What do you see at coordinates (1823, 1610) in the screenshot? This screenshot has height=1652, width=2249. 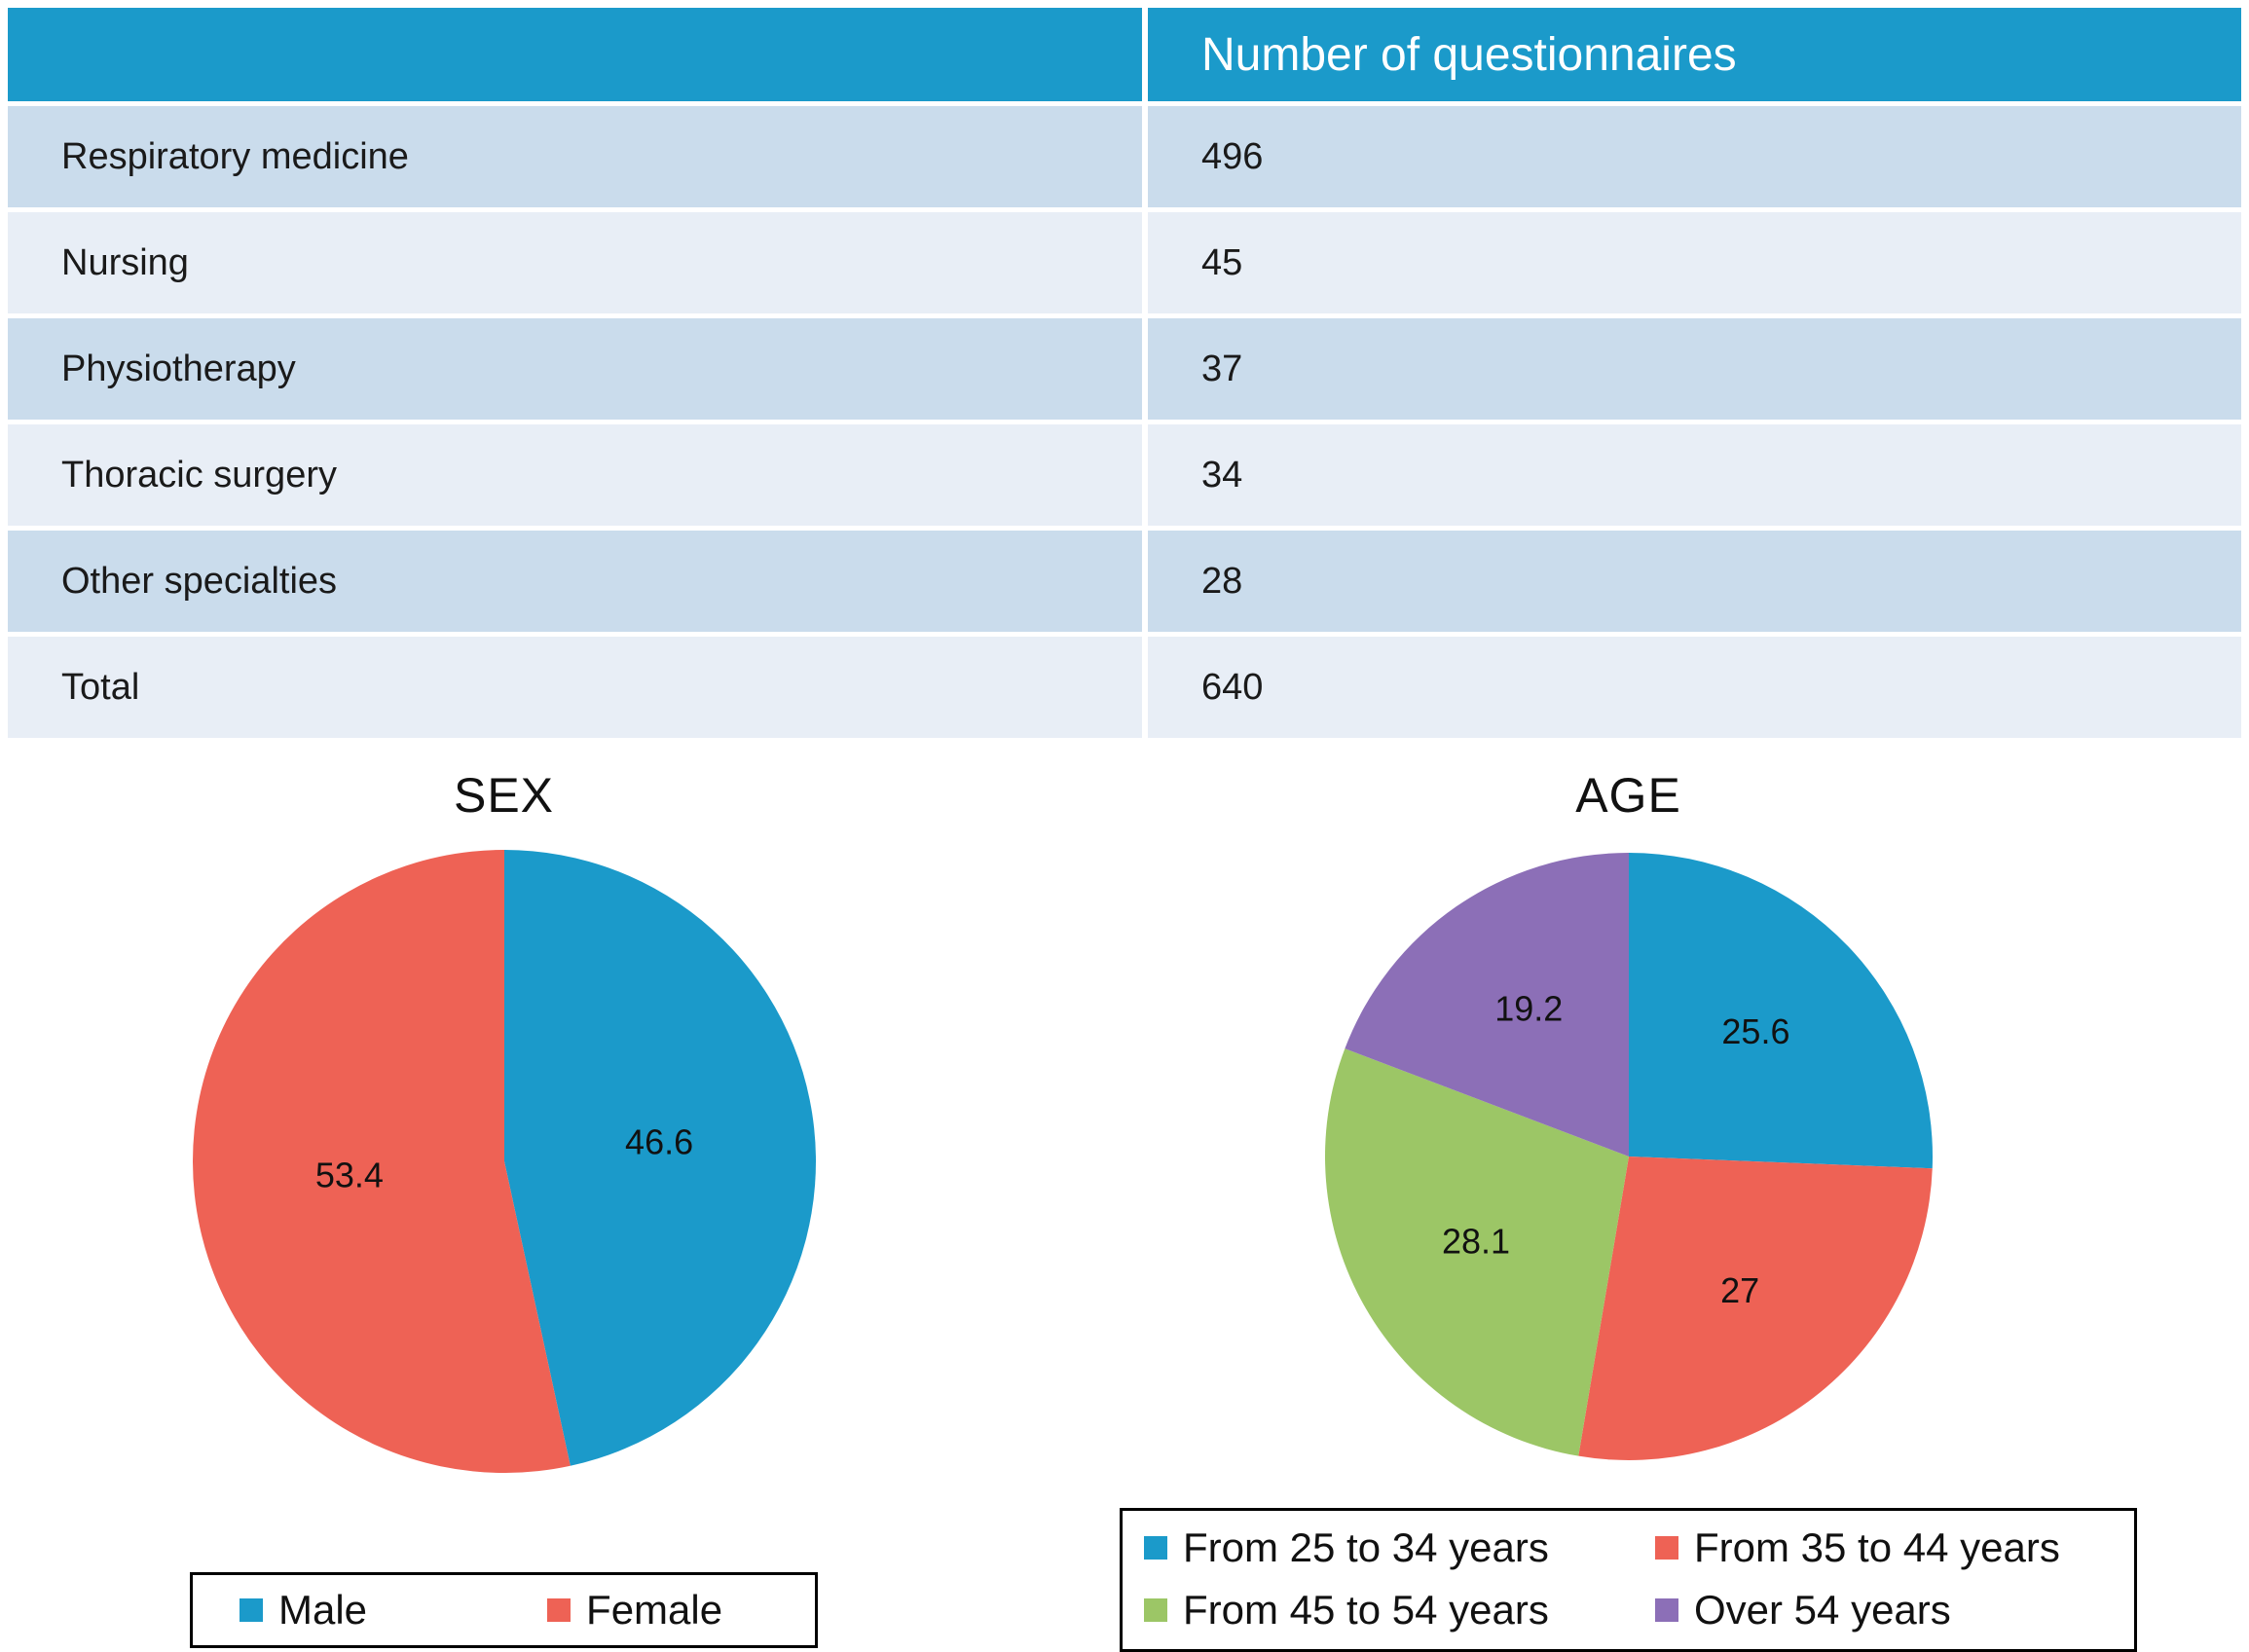 I see `legend-label: Over 54 years` at bounding box center [1823, 1610].